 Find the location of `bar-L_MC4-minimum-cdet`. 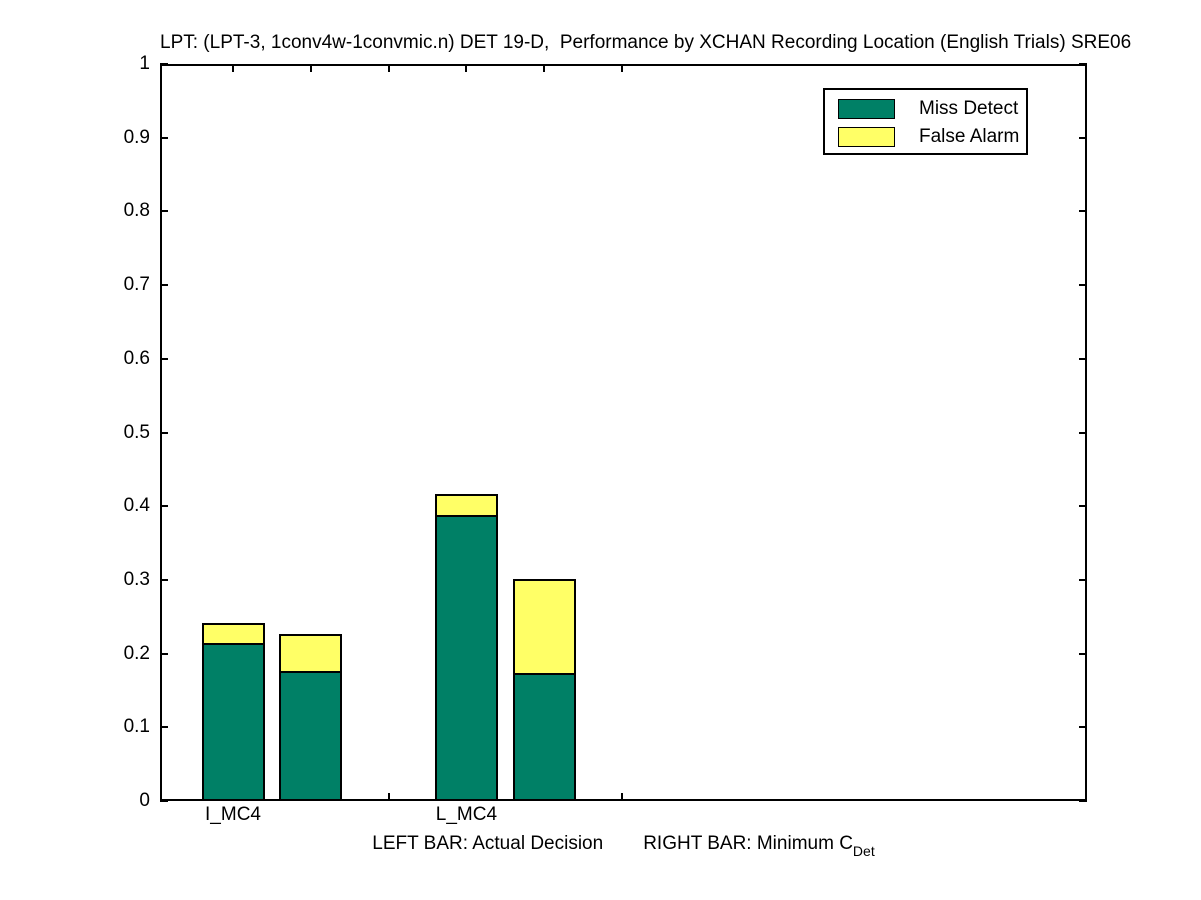

bar-L_MC4-minimum-cdet is located at coordinates (544, 690).